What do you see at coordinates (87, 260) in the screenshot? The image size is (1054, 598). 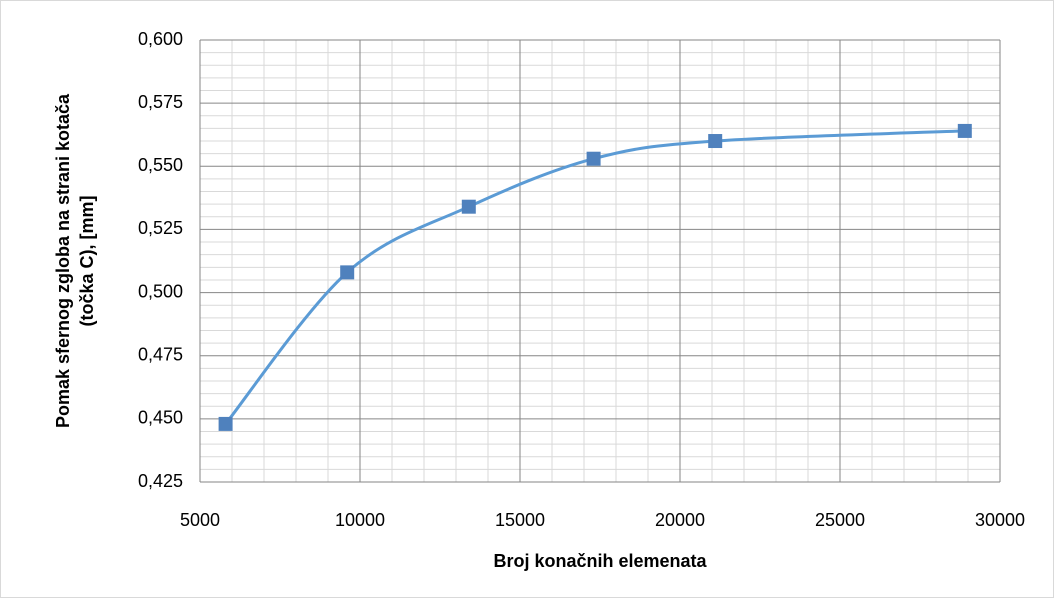 I see `y-axis-title: (točka C), [mm]` at bounding box center [87, 260].